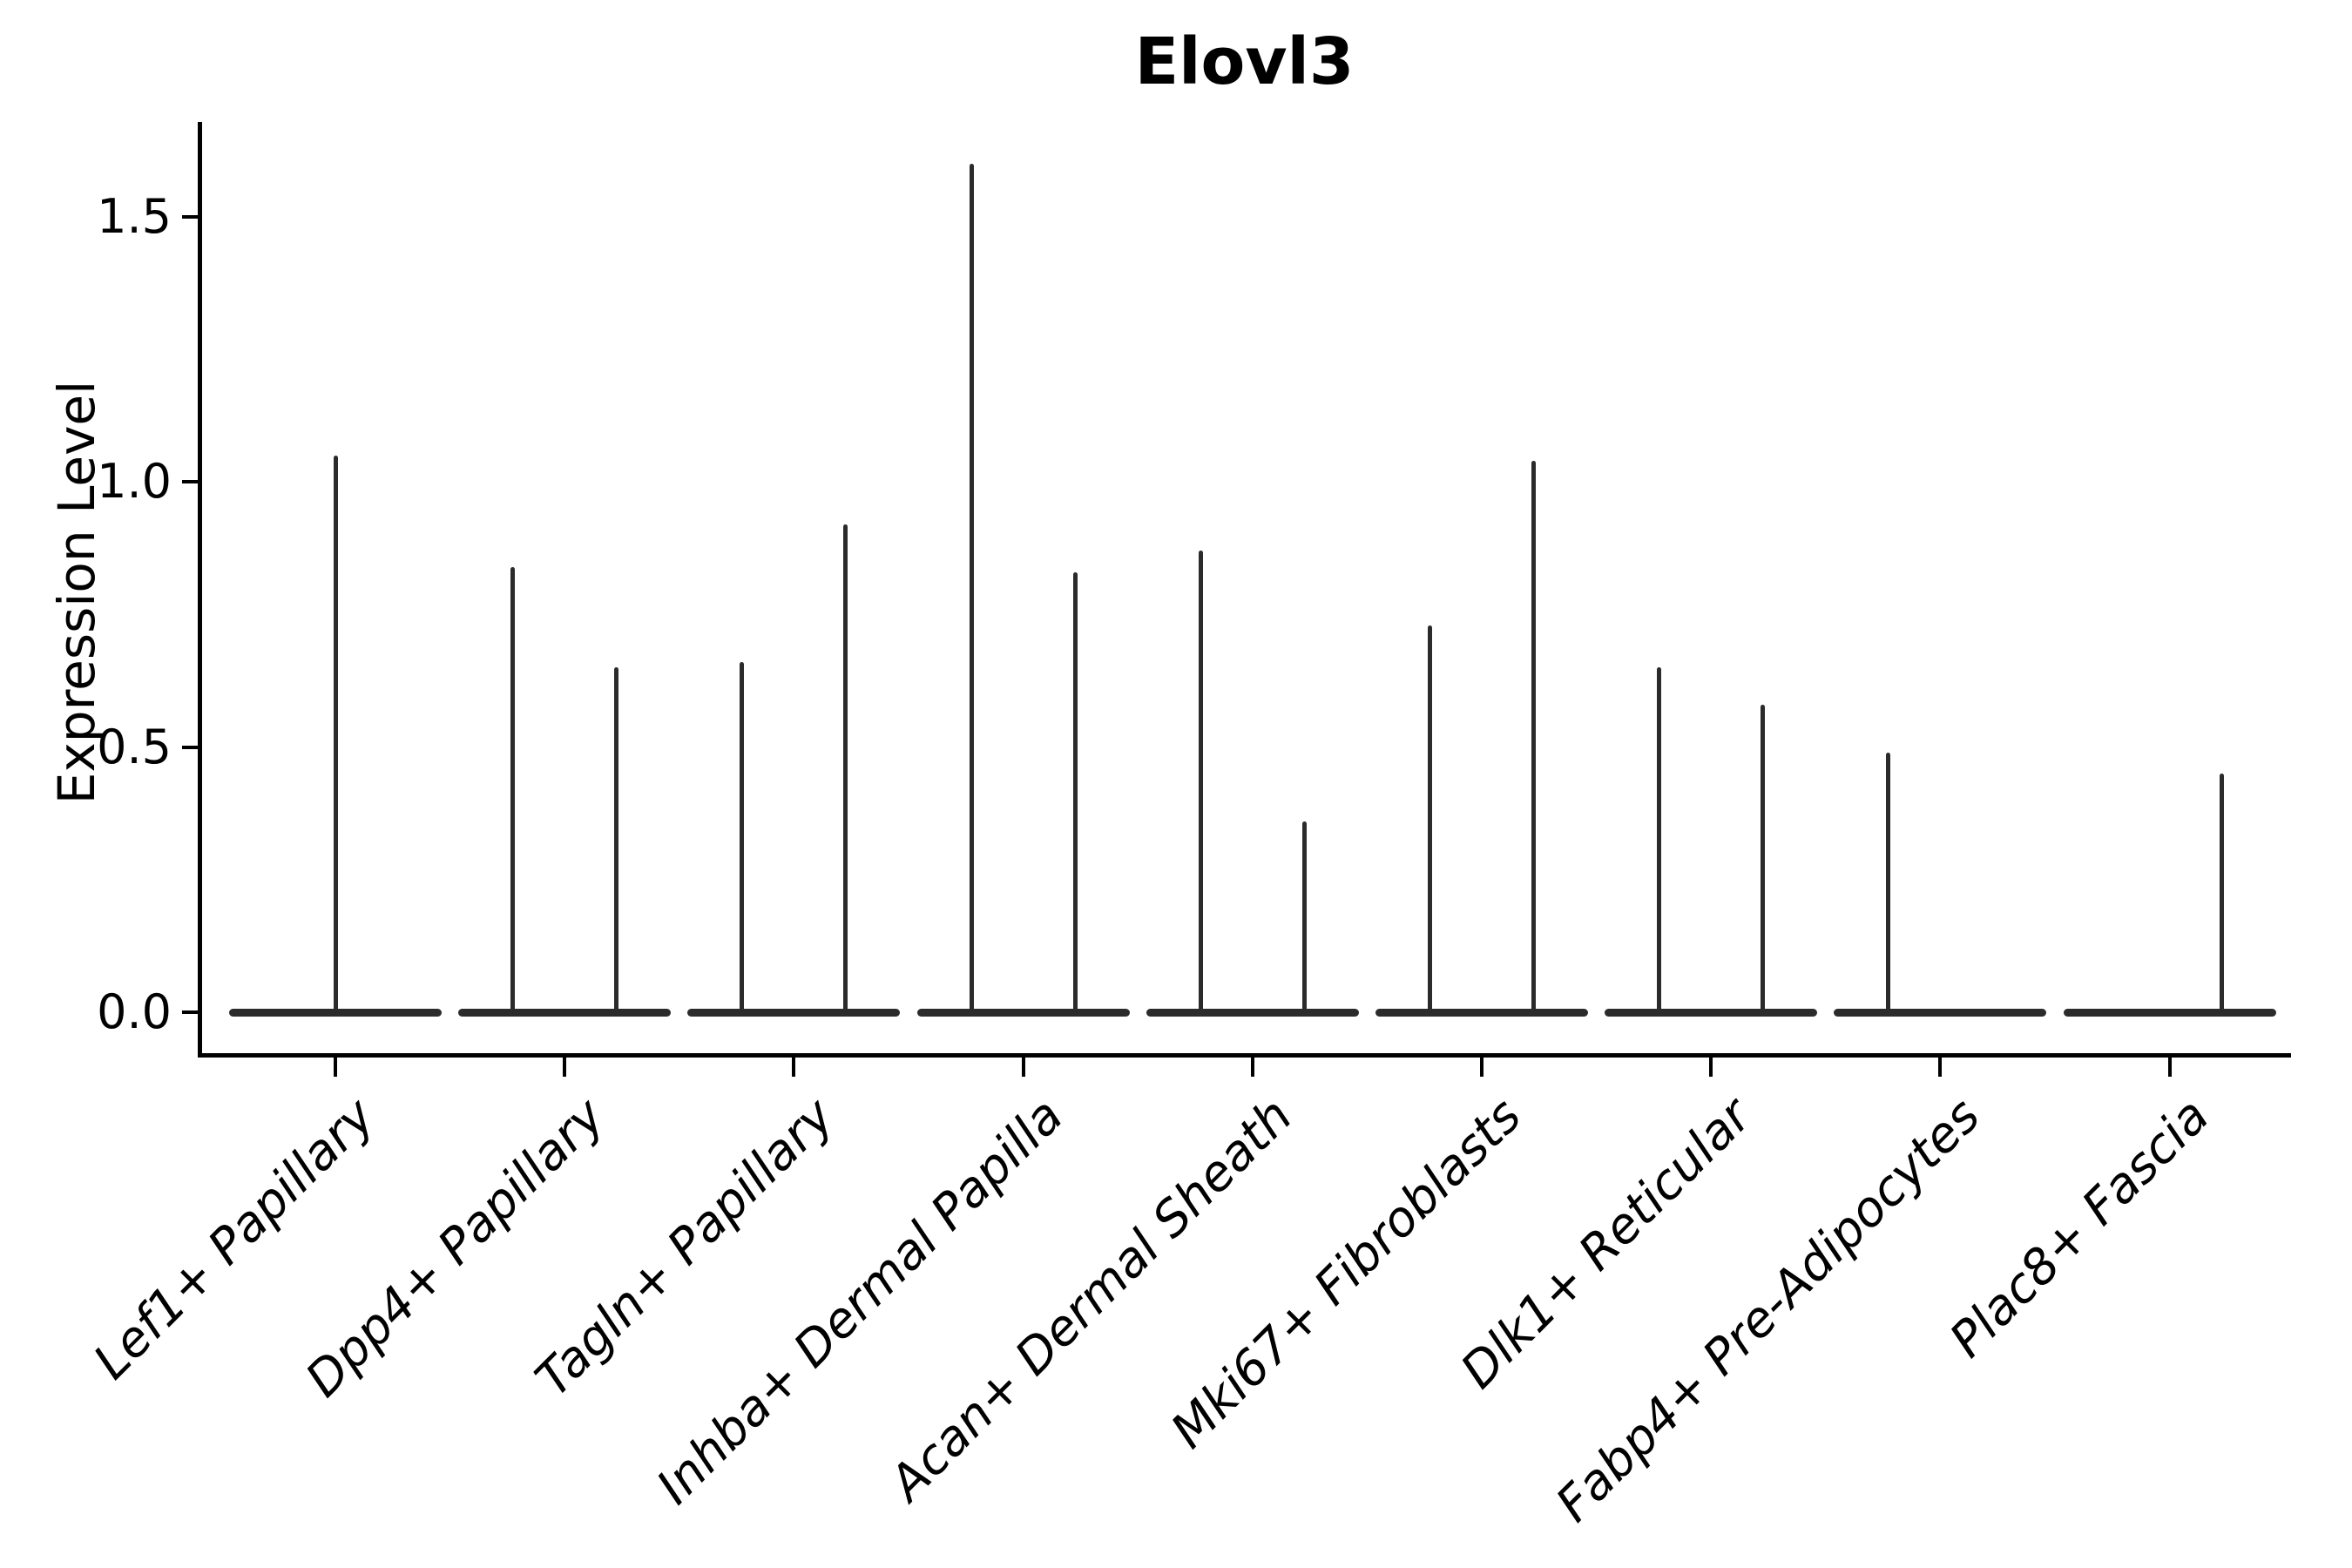 This screenshot has width=2352, height=1568. Describe the element at coordinates (134, 746) in the screenshot. I see `y-tick-label: 0.5` at that location.